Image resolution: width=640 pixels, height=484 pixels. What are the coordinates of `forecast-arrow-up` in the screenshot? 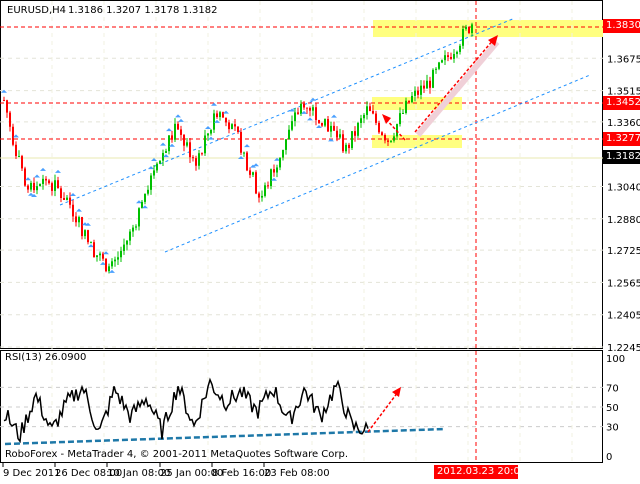 It's located at (454, 85).